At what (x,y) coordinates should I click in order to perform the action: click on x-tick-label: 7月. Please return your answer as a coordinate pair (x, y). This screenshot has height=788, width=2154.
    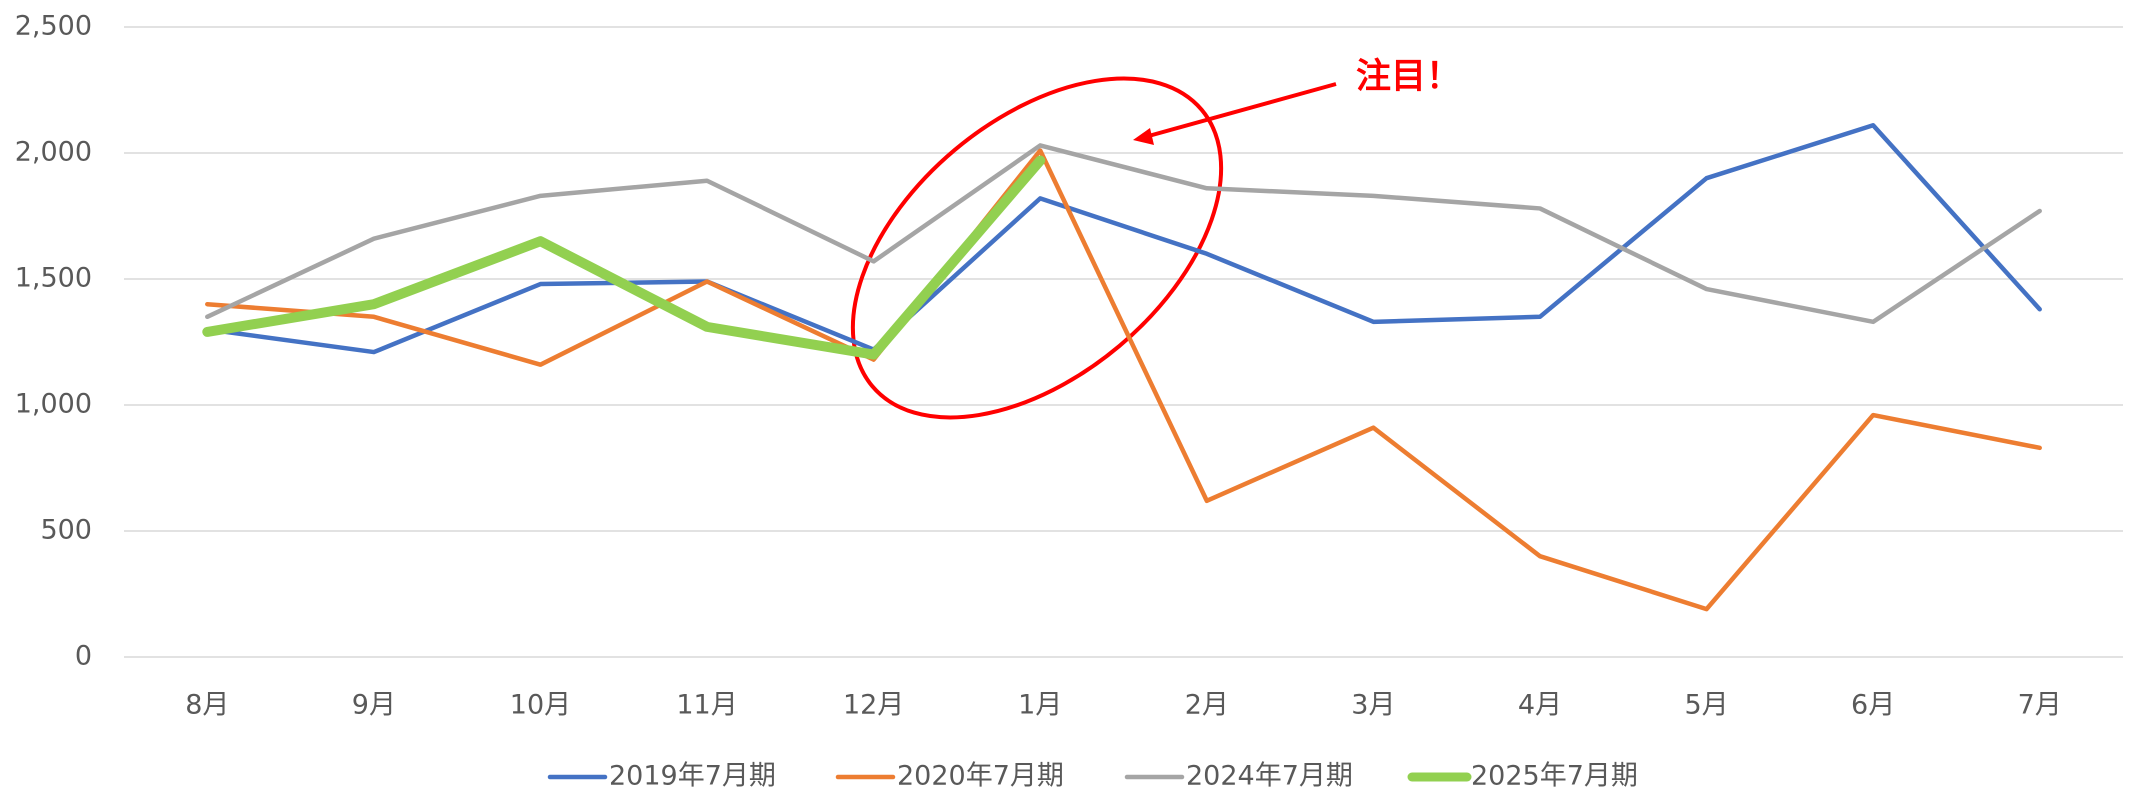
    Looking at the image, I should click on (2040, 705).